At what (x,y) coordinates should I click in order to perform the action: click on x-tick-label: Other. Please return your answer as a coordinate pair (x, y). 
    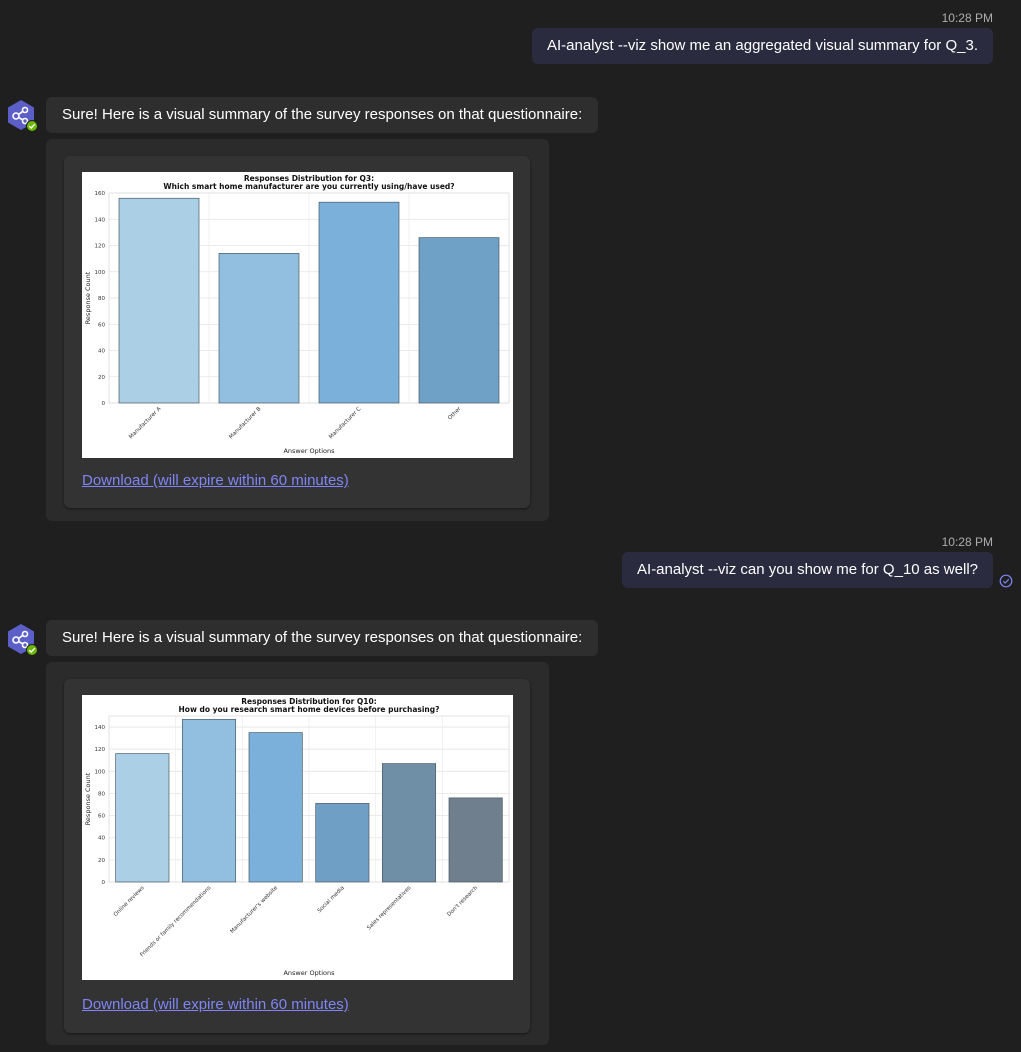
    Looking at the image, I should click on (455, 414).